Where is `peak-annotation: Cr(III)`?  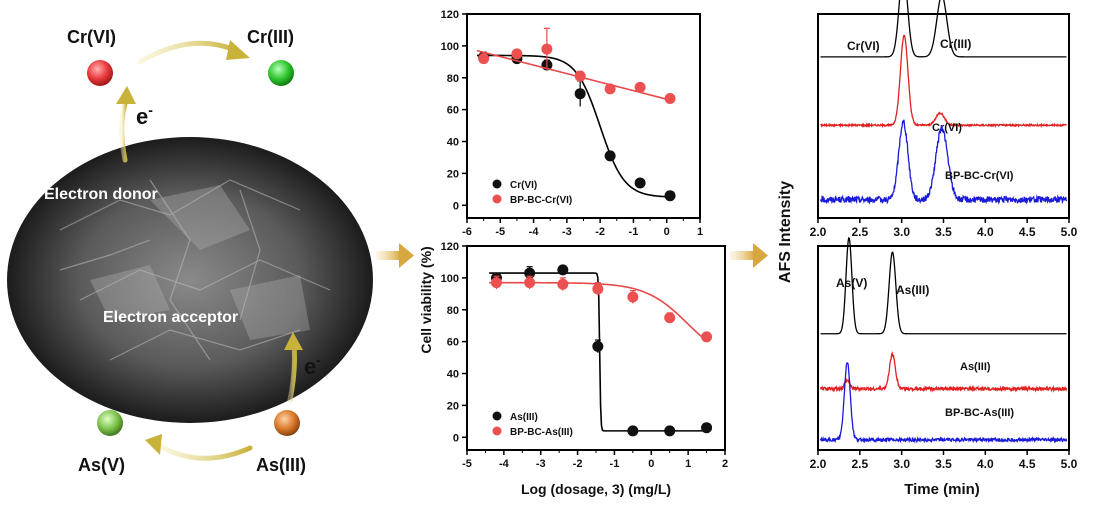
peak-annotation: Cr(III) is located at coordinates (955, 44).